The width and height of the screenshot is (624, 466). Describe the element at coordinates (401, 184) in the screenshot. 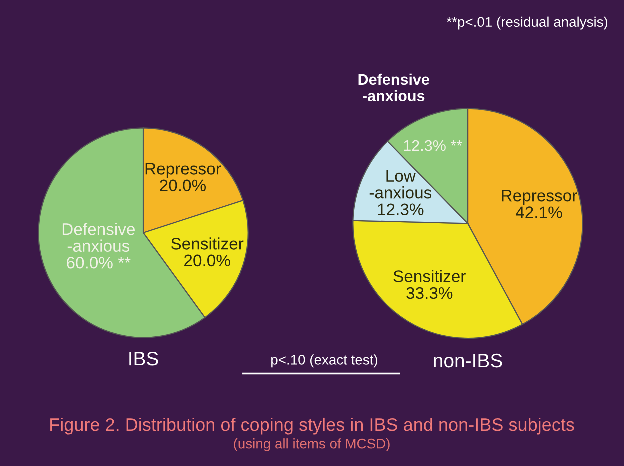

I see `slice-label: Low -anxious` at that location.